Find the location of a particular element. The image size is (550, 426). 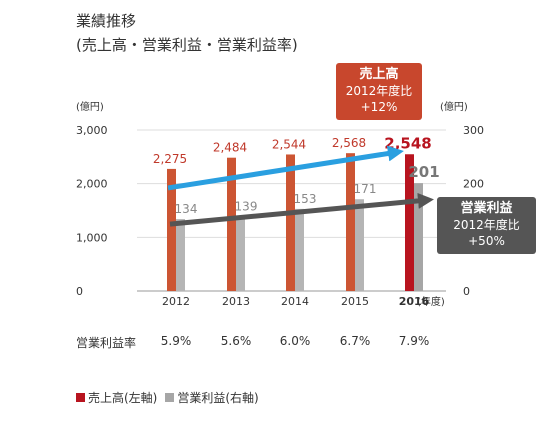

operating-margin-2012: 5.9% is located at coordinates (176, 341).